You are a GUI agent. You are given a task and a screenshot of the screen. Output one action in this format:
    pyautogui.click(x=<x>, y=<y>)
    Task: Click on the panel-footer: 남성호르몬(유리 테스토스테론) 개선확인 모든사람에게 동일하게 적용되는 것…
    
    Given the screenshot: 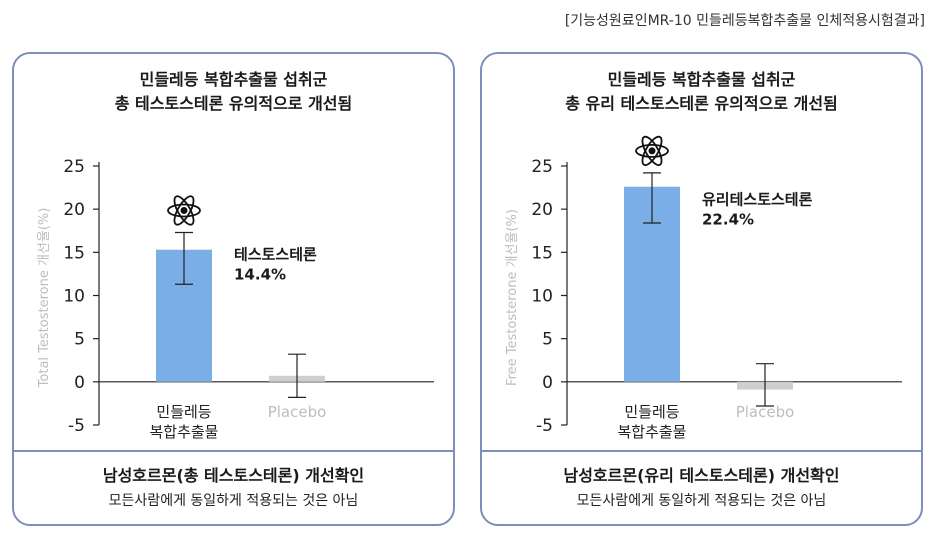 What is the action you would take?
    pyautogui.click(x=701, y=487)
    